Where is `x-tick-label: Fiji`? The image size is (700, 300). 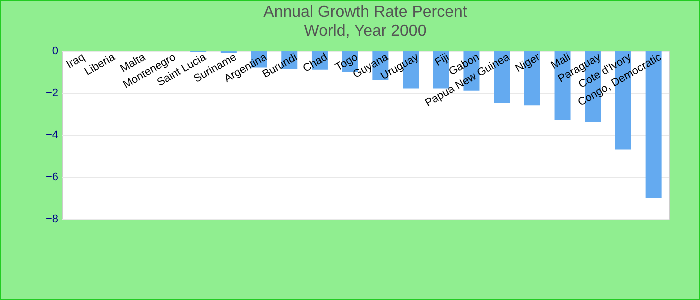 x-tick-label: Fiji is located at coordinates (442, 60).